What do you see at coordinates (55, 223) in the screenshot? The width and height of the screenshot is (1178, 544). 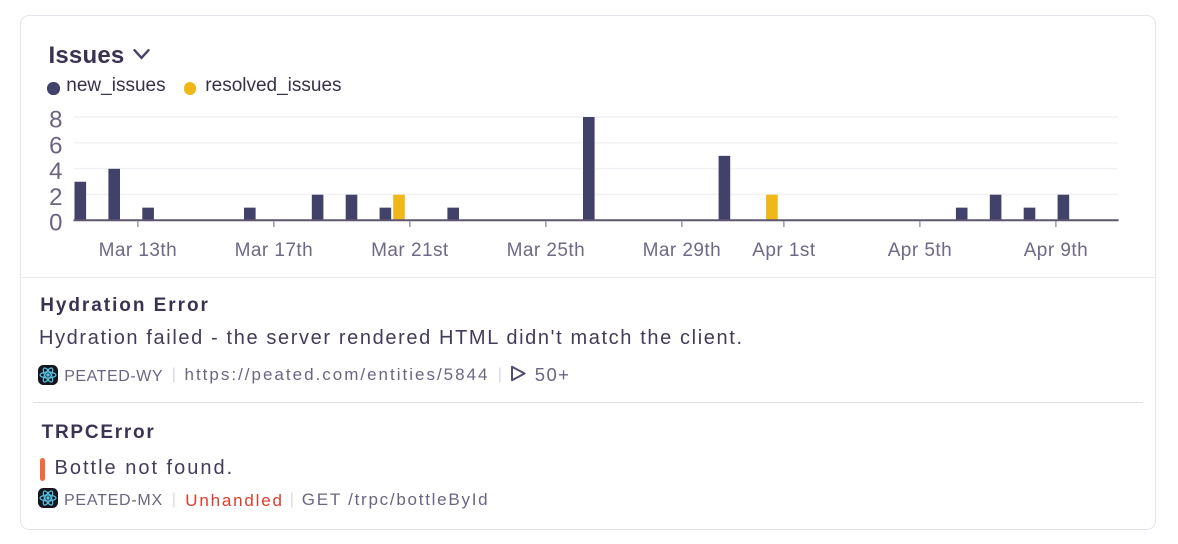 I see `svg-text: 0` at bounding box center [55, 223].